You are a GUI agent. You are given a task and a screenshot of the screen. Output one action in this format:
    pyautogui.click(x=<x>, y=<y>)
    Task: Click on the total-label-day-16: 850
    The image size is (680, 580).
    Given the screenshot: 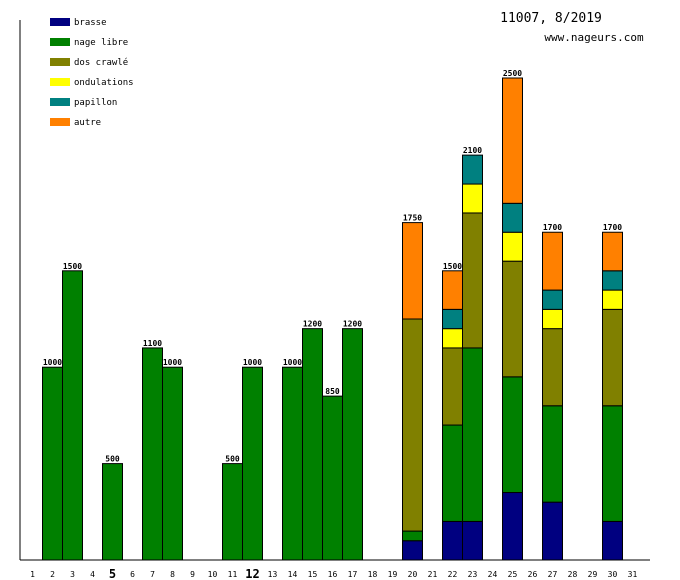 What is the action you would take?
    pyautogui.click(x=332, y=391)
    